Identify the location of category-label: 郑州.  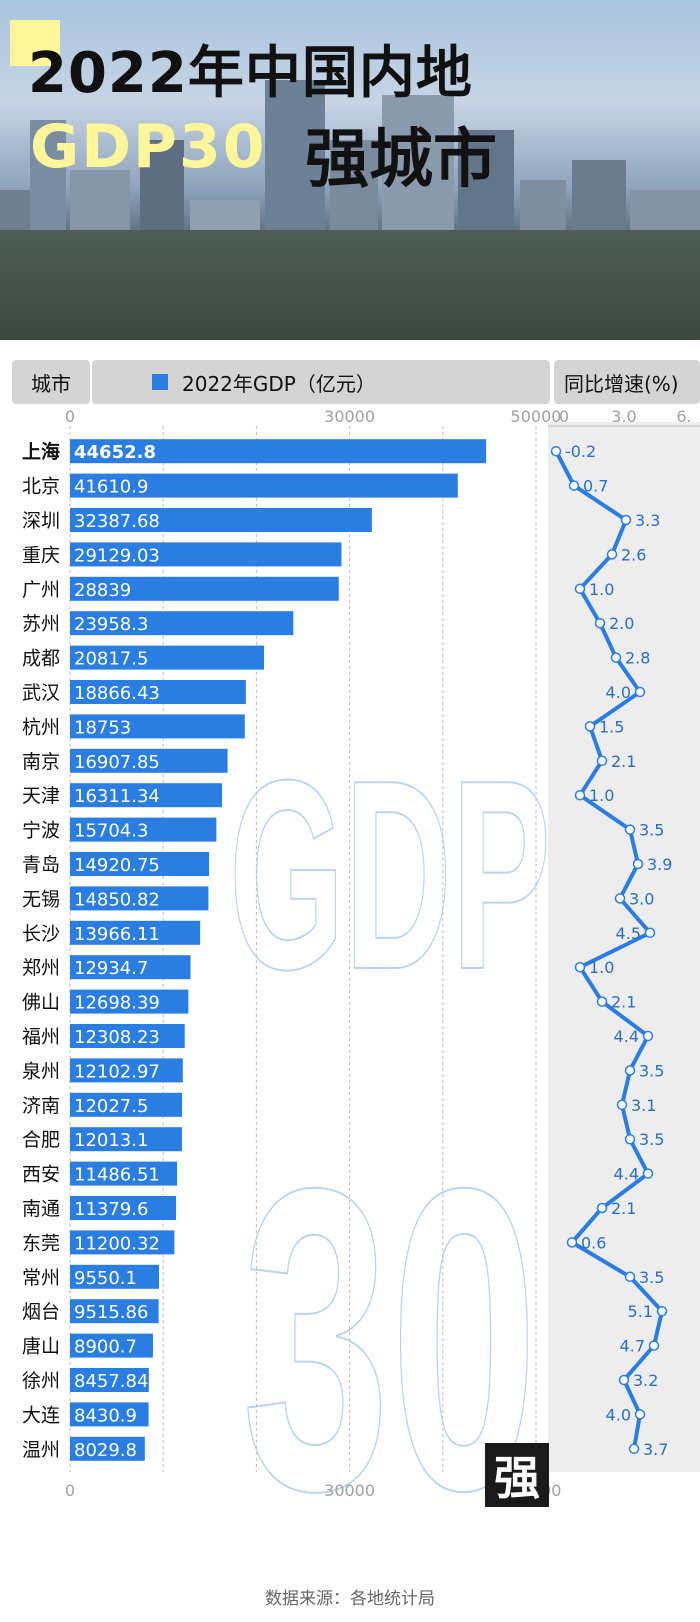
(41, 968).